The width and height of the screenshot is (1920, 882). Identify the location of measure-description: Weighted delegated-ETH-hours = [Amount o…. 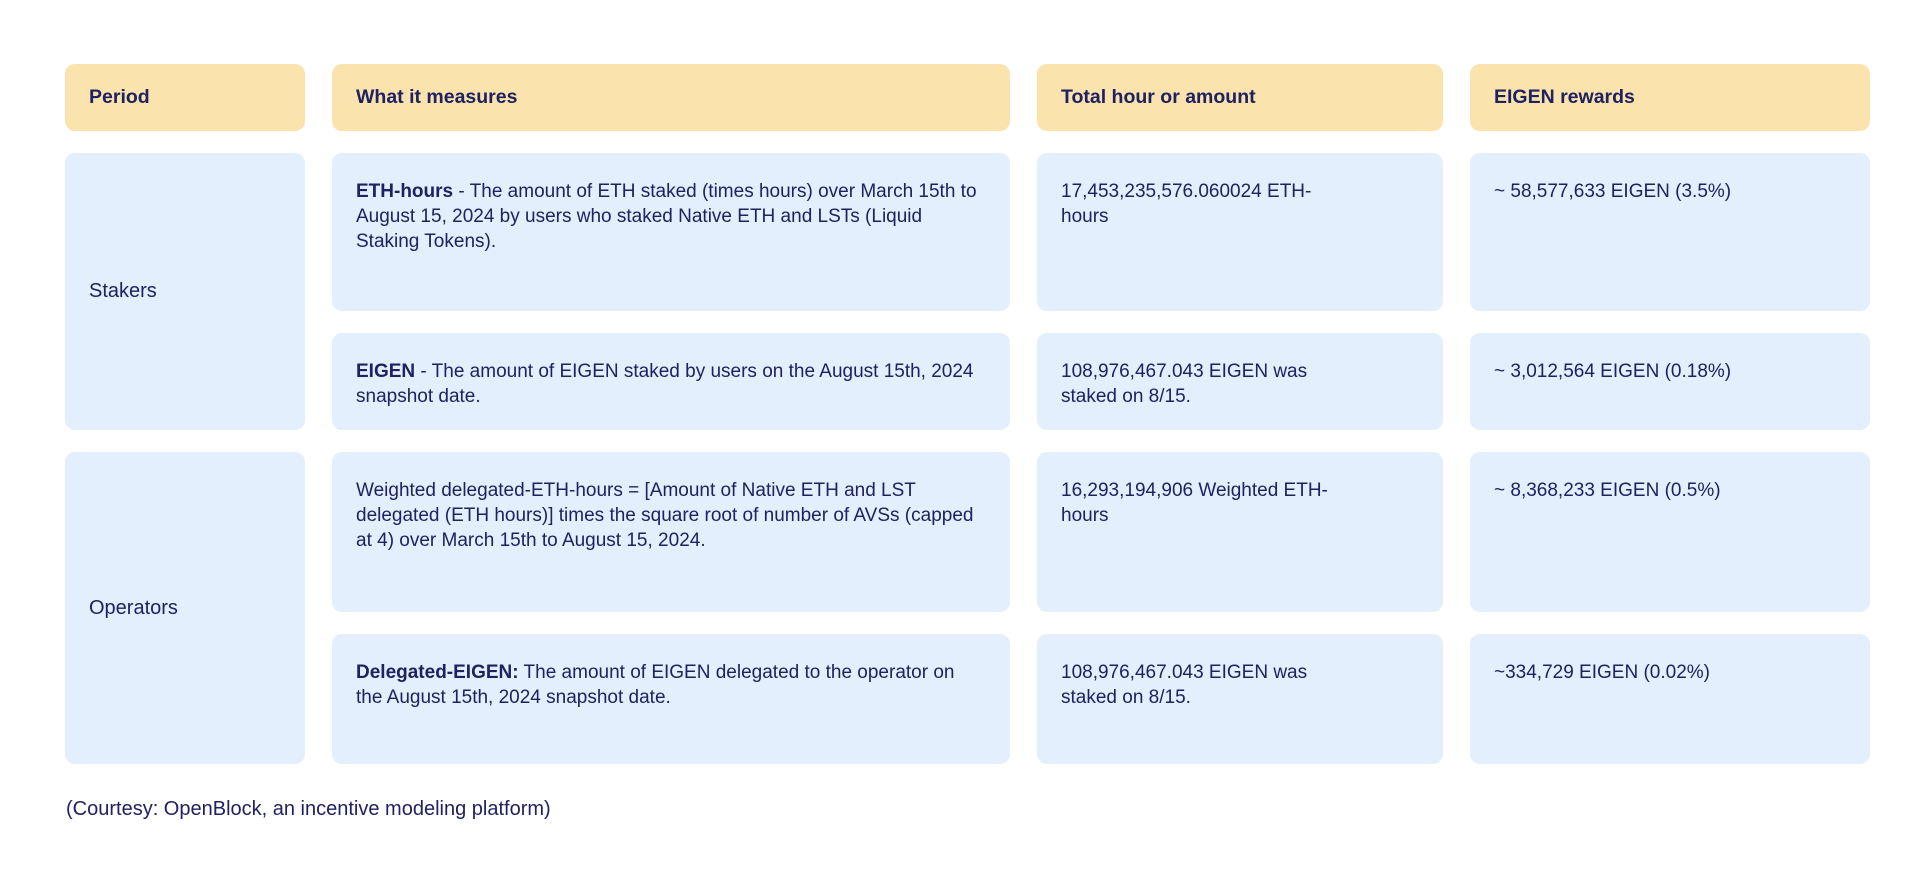
(665, 515).